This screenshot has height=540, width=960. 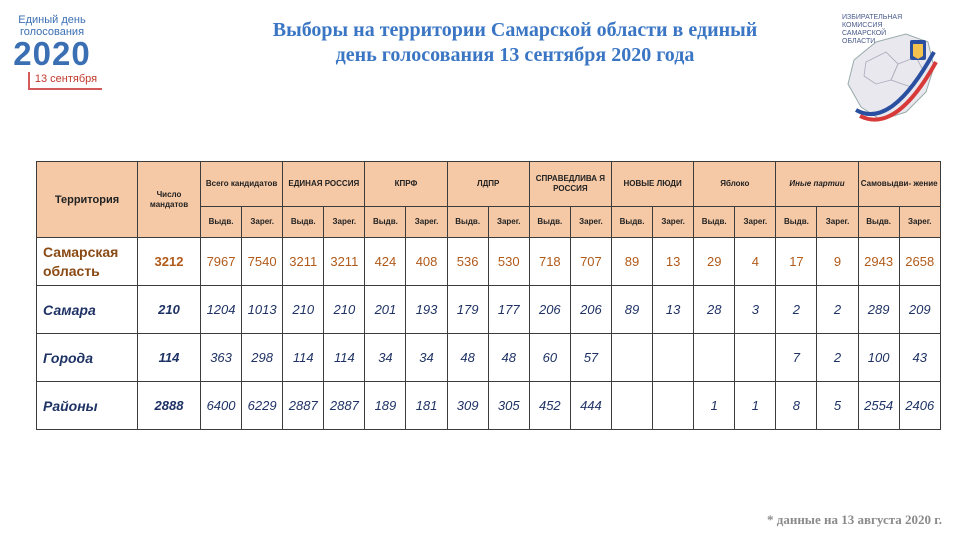 I want to click on table-cell: 452, so click(x=549, y=405).